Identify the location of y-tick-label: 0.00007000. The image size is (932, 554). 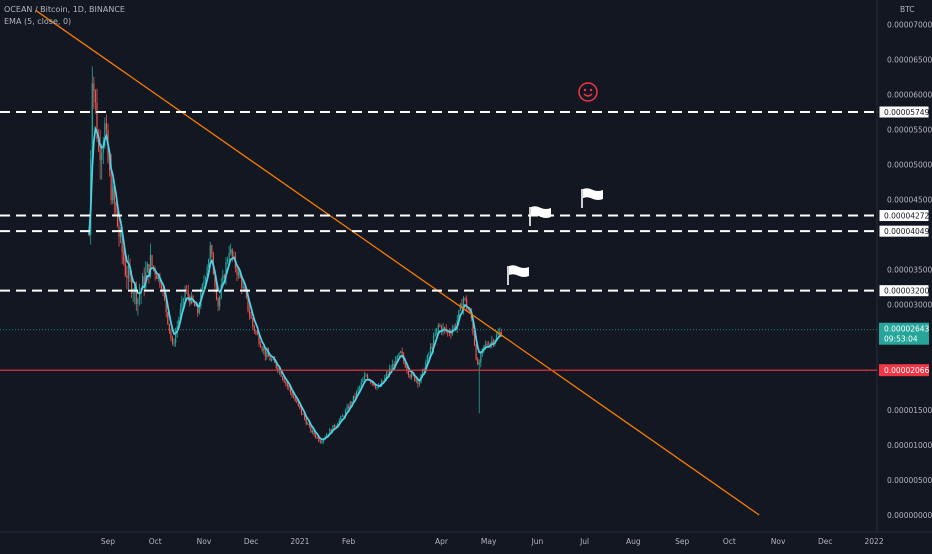
(909, 24).